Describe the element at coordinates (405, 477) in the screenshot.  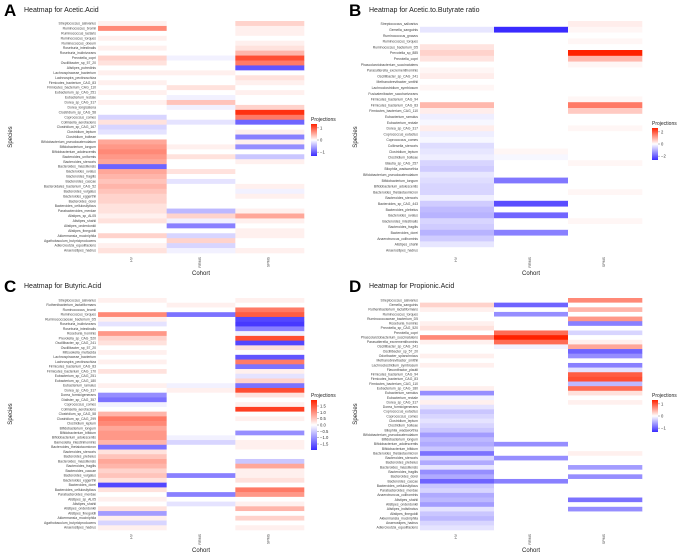
I see `y-tick-label: Bacteroides_dorei` at that location.